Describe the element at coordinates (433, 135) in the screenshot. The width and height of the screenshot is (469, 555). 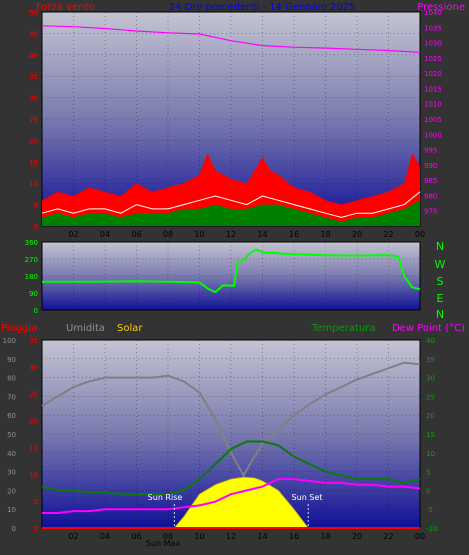
I see `y-tick-label-pressure: 1000` at that location.